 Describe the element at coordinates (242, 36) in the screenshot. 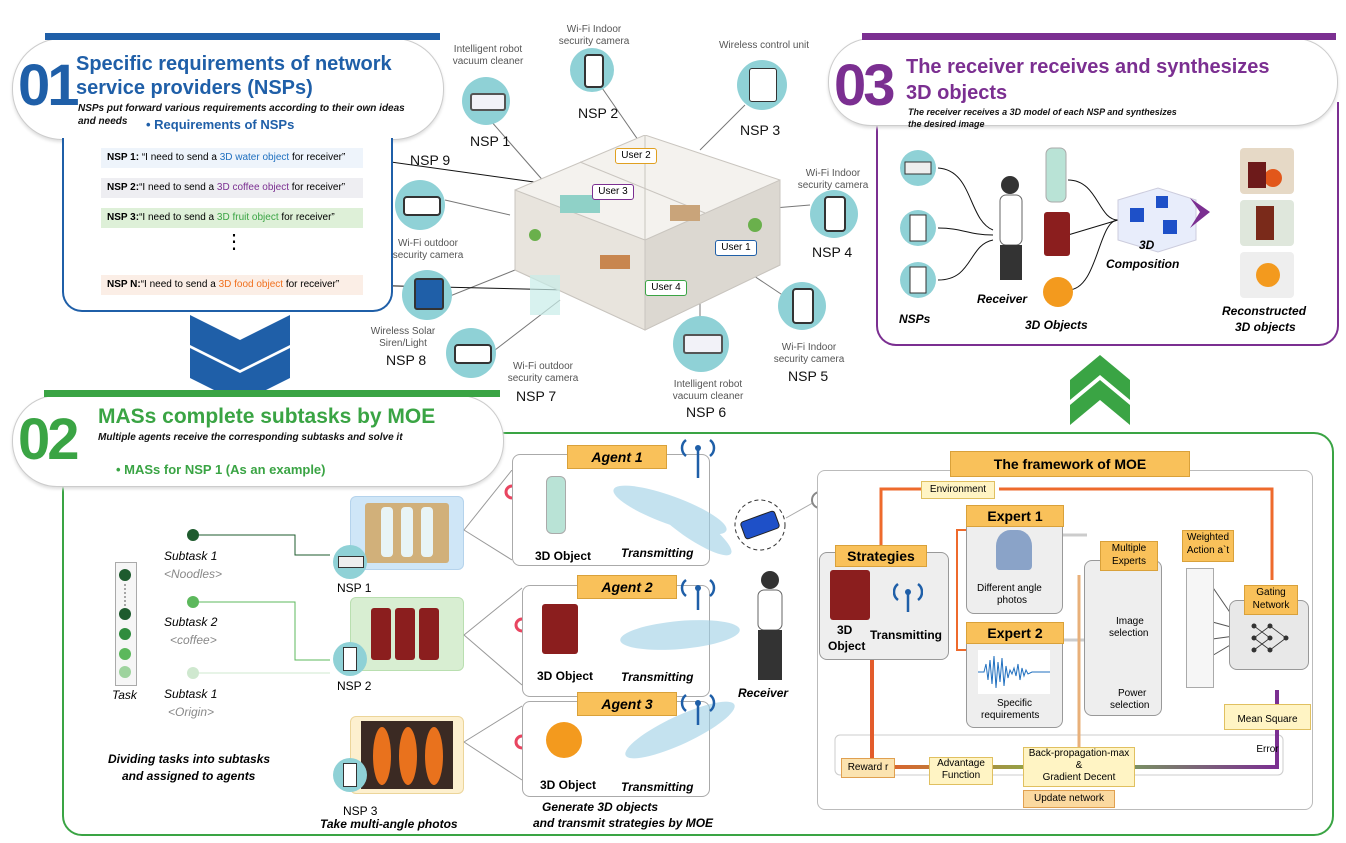

I see `section-01-bar` at that location.